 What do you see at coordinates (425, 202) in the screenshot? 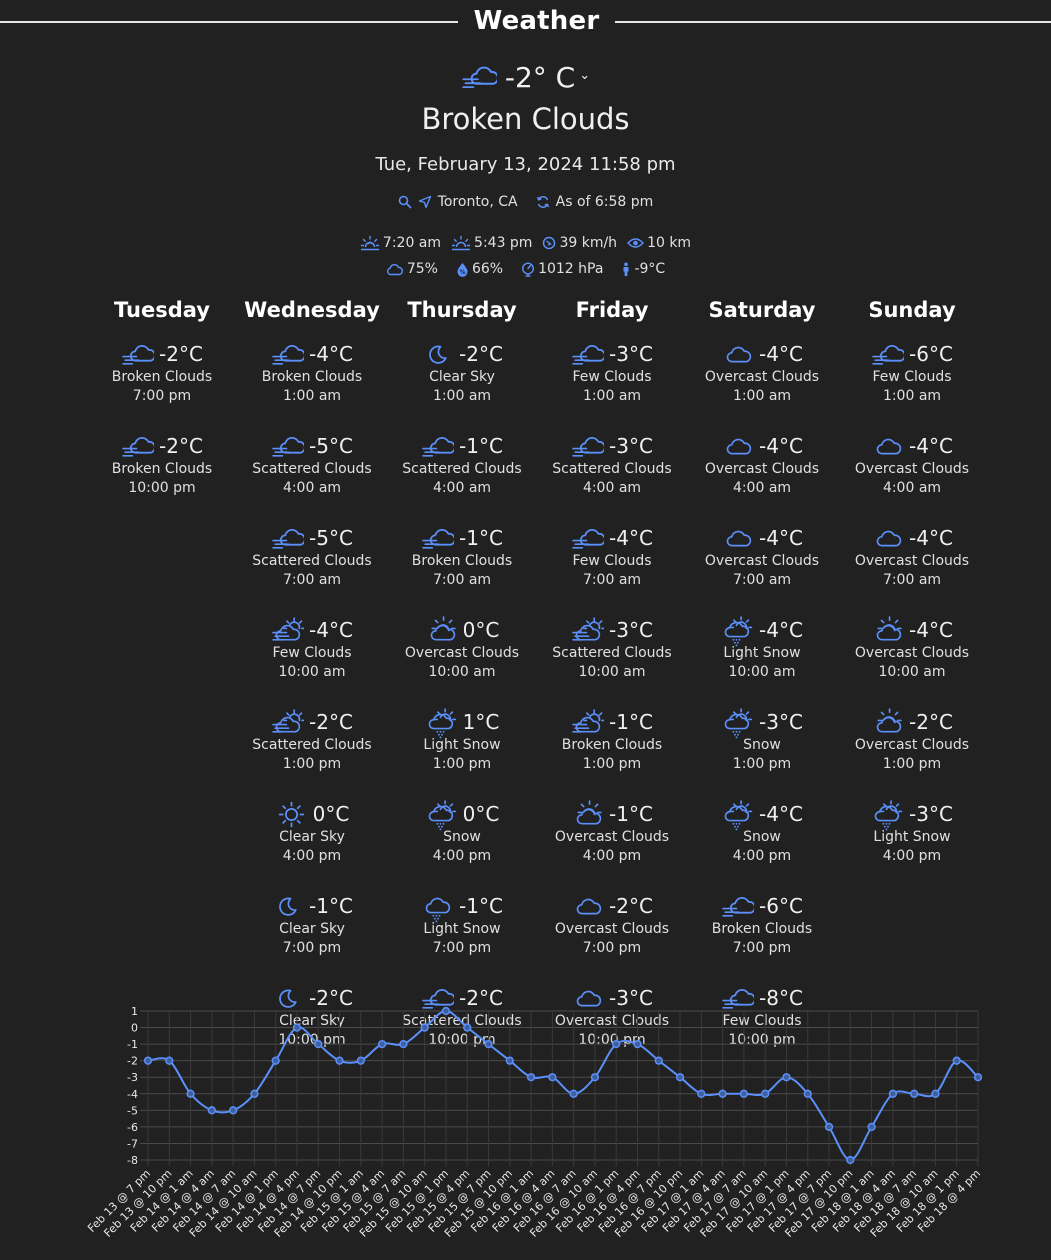
I see `location-arrow-icon` at bounding box center [425, 202].